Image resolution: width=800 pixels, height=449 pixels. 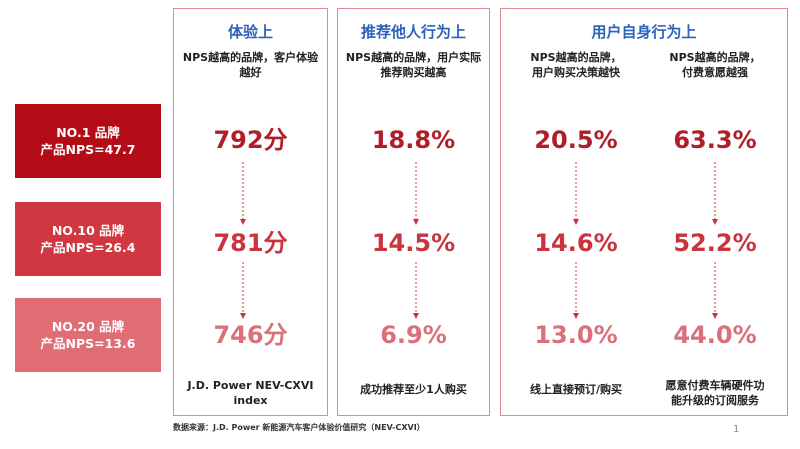 What do you see at coordinates (88, 239) in the screenshot?
I see `rank-label-no10: NO.10 品牌 产品NPS=26.4` at bounding box center [88, 239].